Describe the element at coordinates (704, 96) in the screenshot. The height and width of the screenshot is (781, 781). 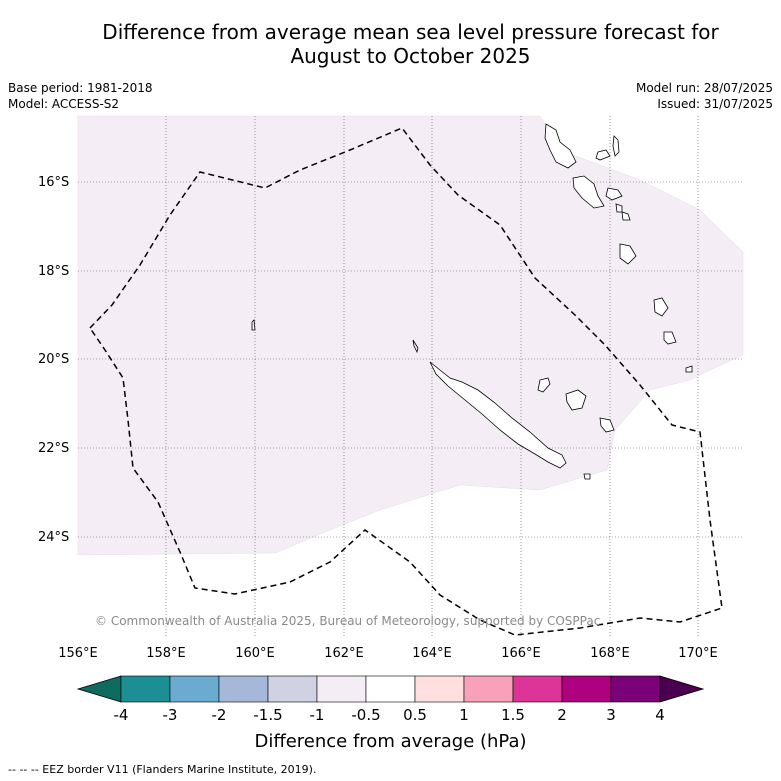
I see `meta-right: Model run: 28/07/2025 Issued: 31/07/2025` at that location.